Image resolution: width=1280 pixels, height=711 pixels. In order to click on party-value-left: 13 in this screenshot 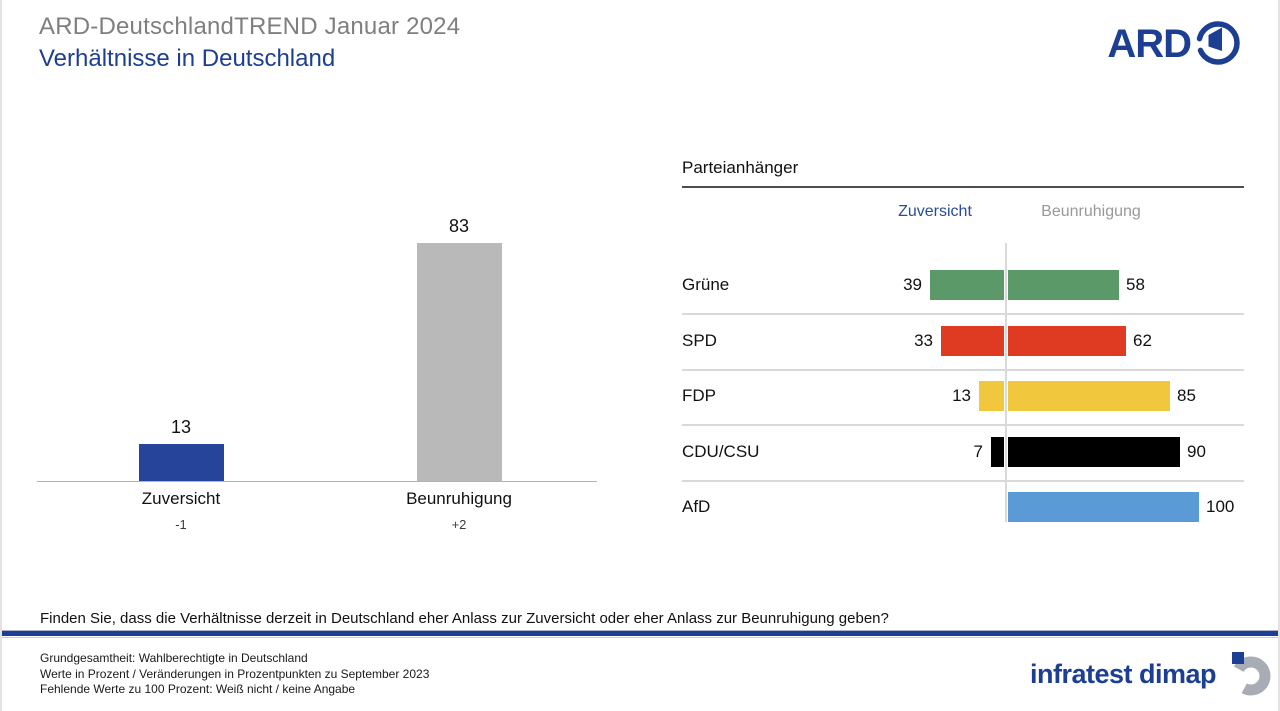, I will do `click(961, 395)`.